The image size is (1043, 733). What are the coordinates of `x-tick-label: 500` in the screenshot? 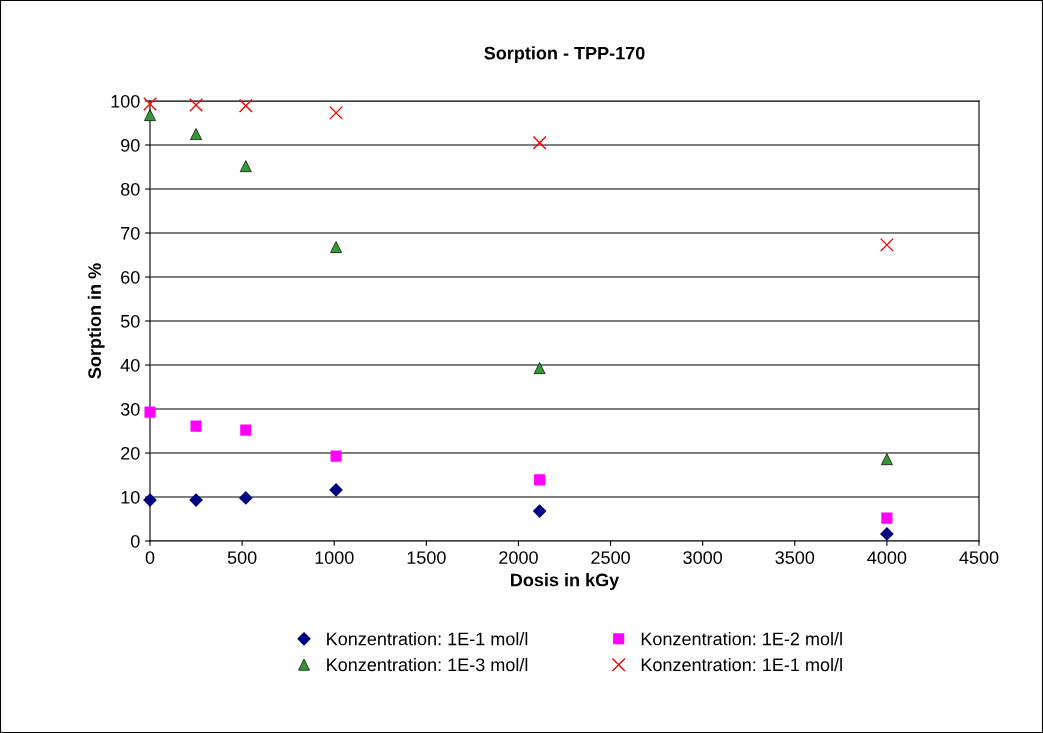 It's located at (242, 557).